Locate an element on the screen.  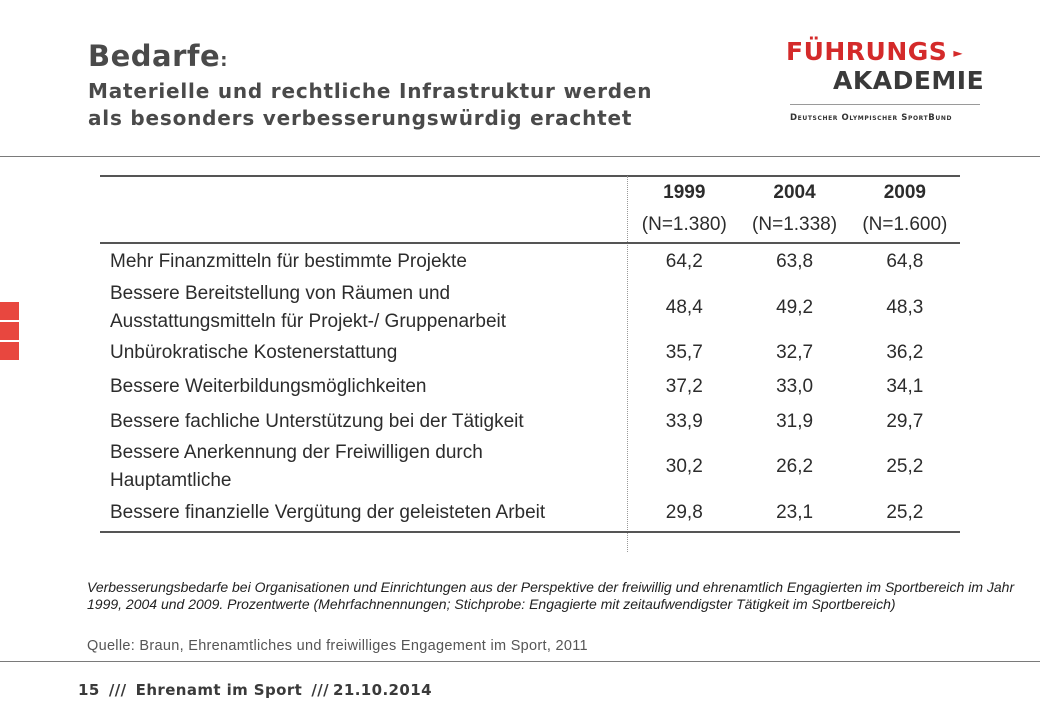
logo-line-2: AKADEMIE is located at coordinates (909, 80).